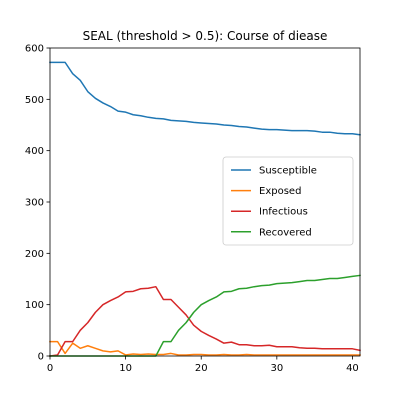 The height and width of the screenshot is (400, 400). What do you see at coordinates (205, 348) in the screenshot?
I see `series-line-exposed` at bounding box center [205, 348].